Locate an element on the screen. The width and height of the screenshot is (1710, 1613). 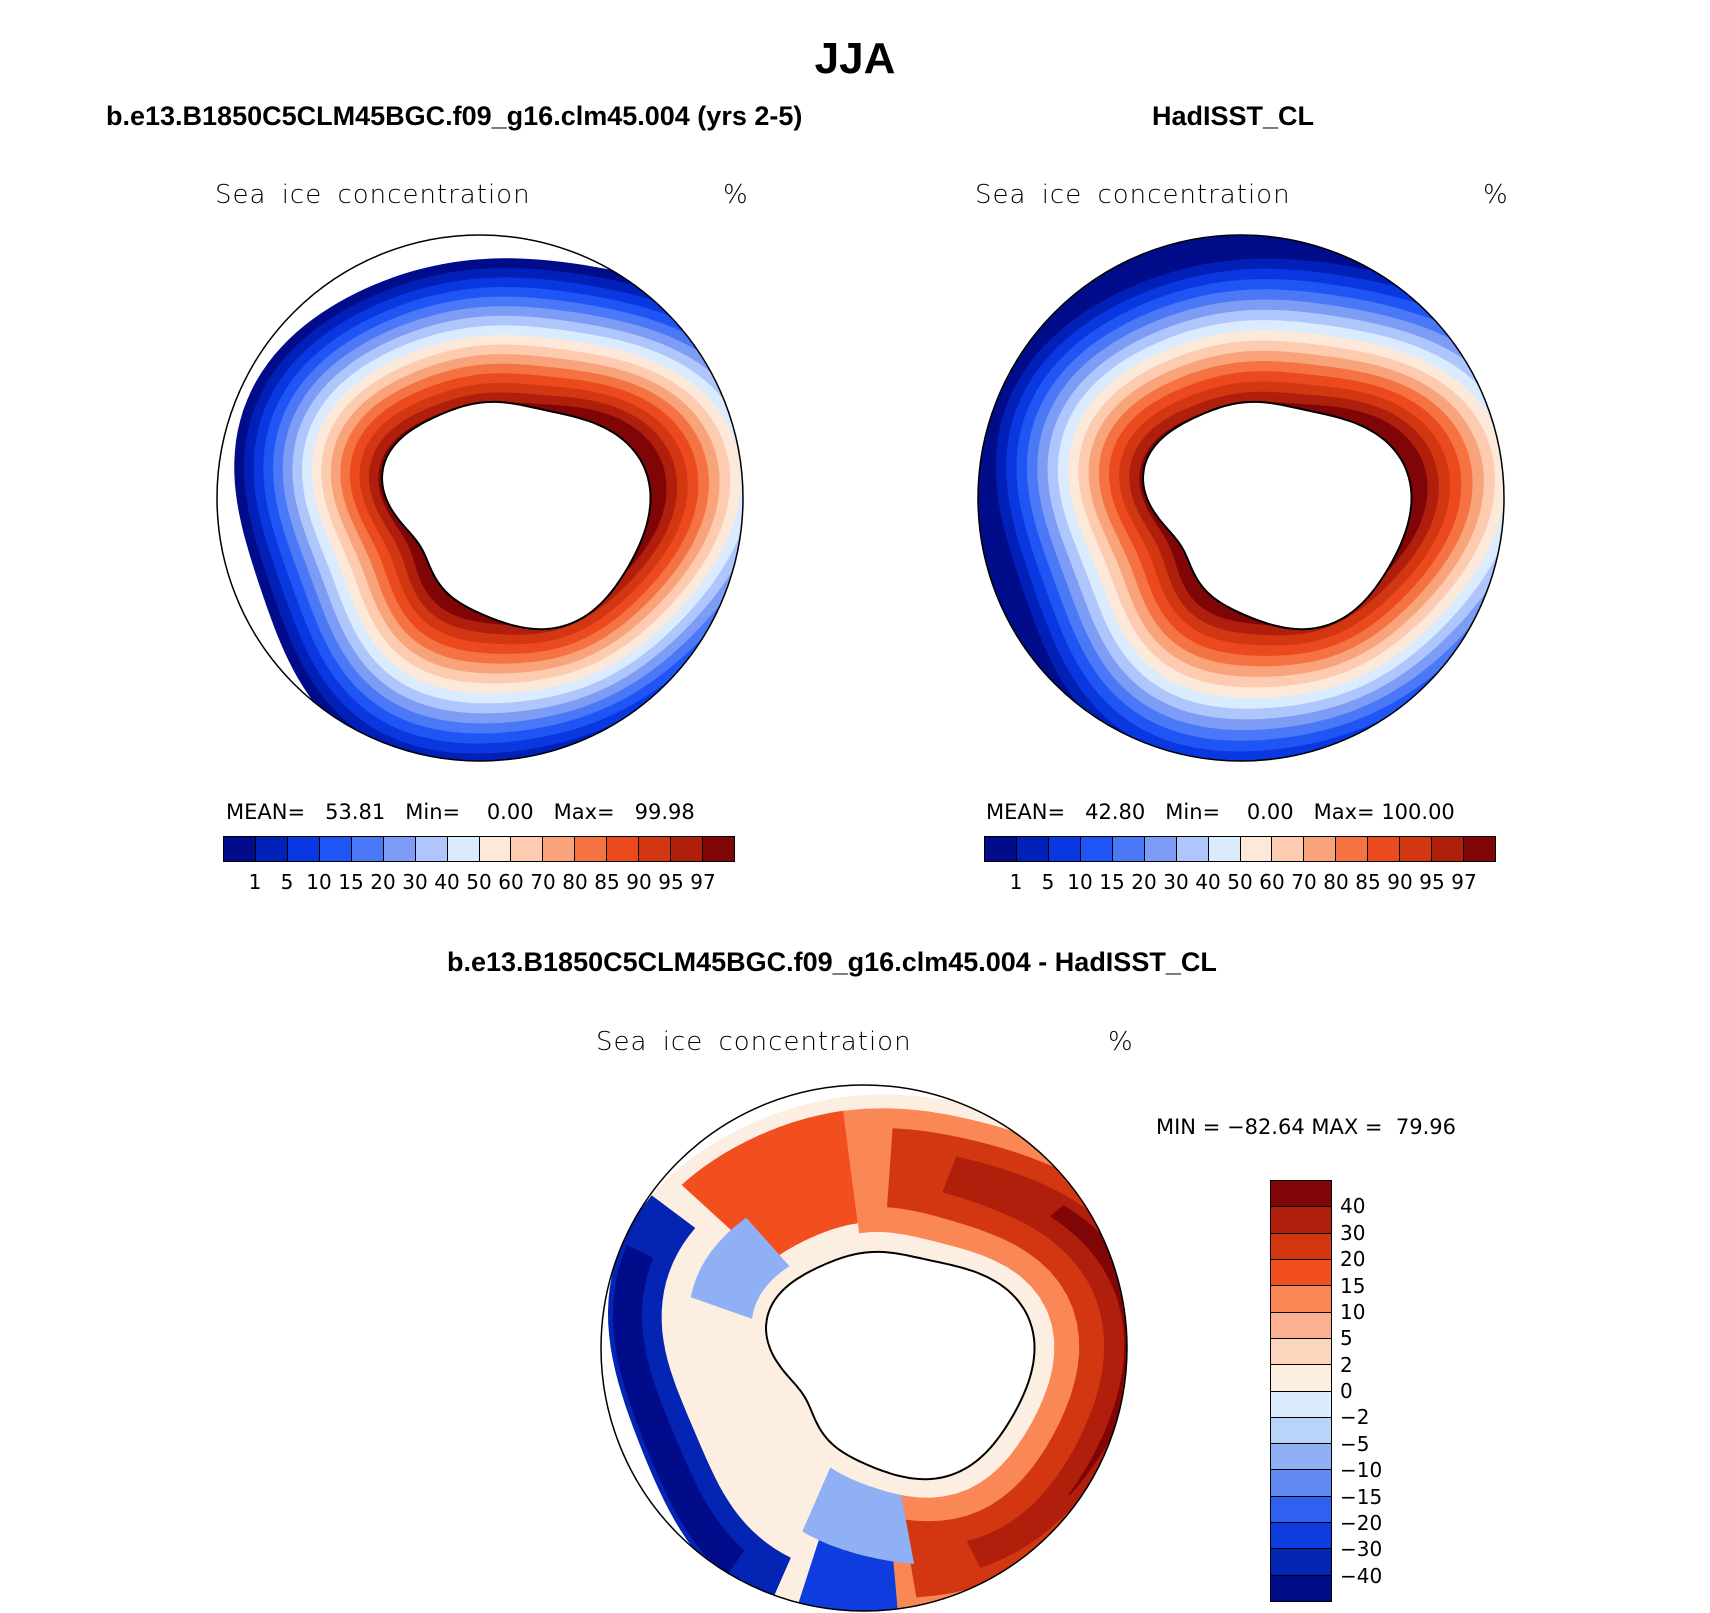
model-colorbar-tick-label: 20 is located at coordinates (383, 882).